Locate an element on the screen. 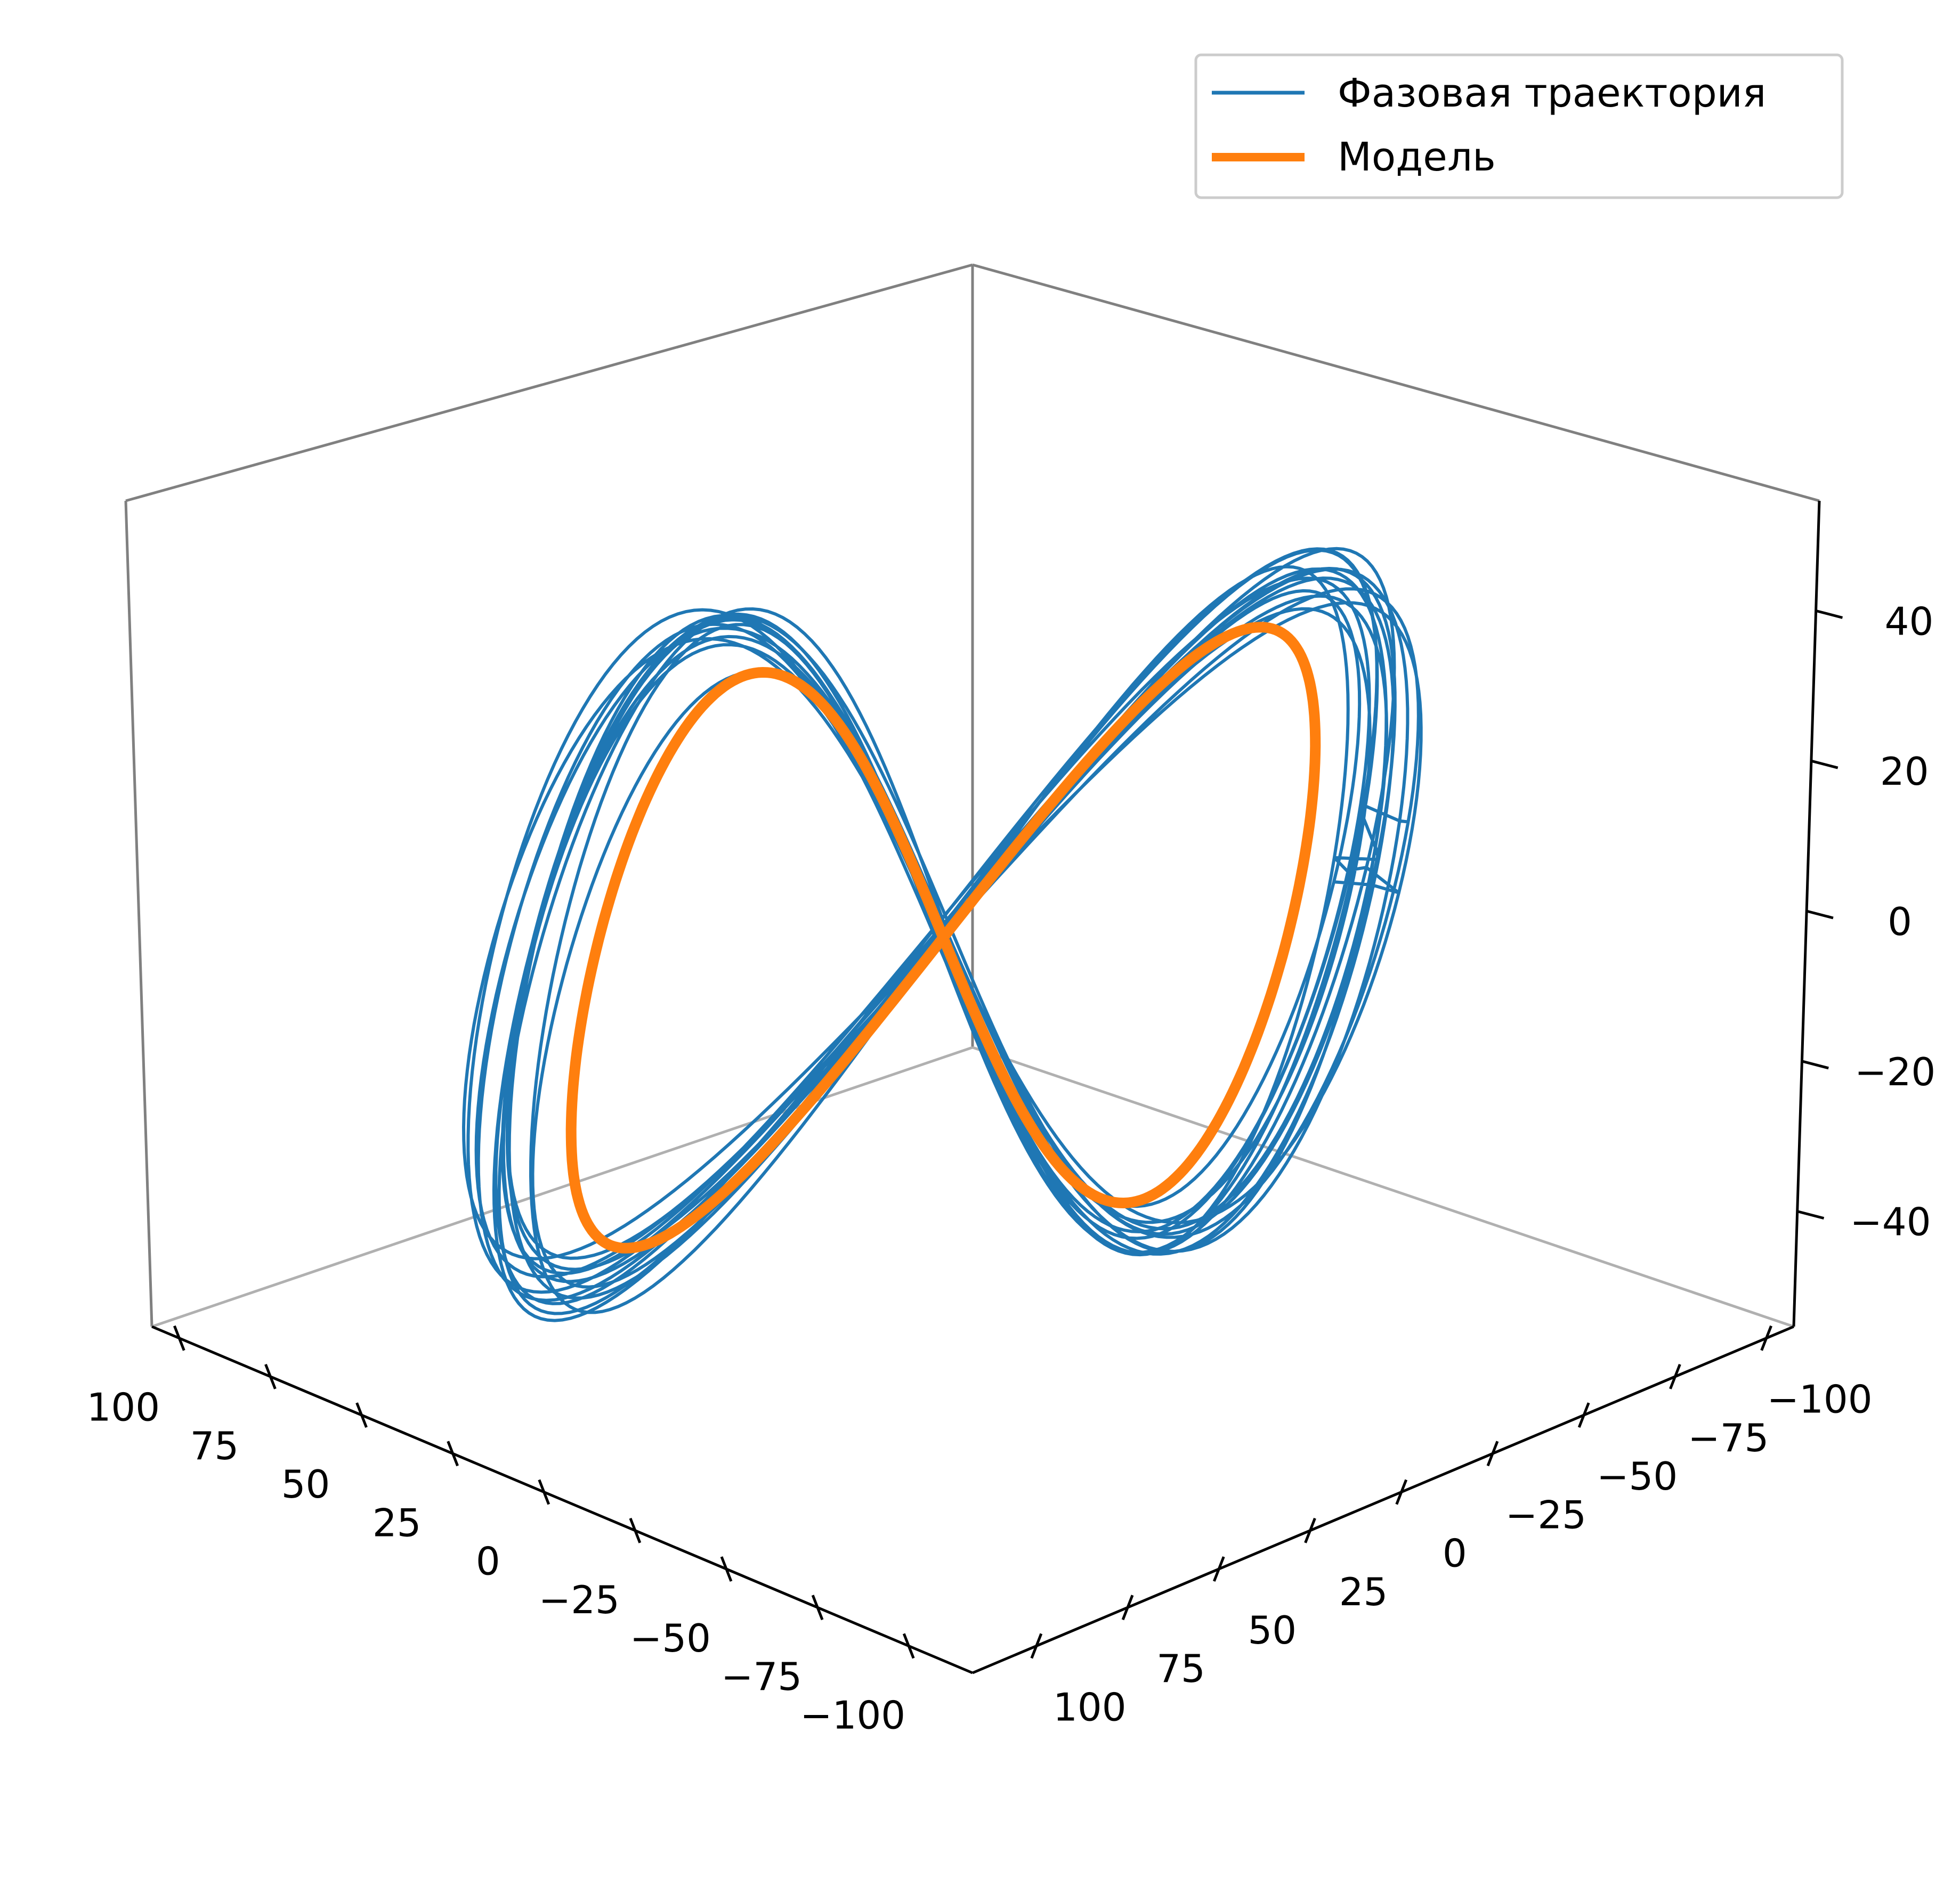  floor-back-right-edge is located at coordinates (1383, 1187).